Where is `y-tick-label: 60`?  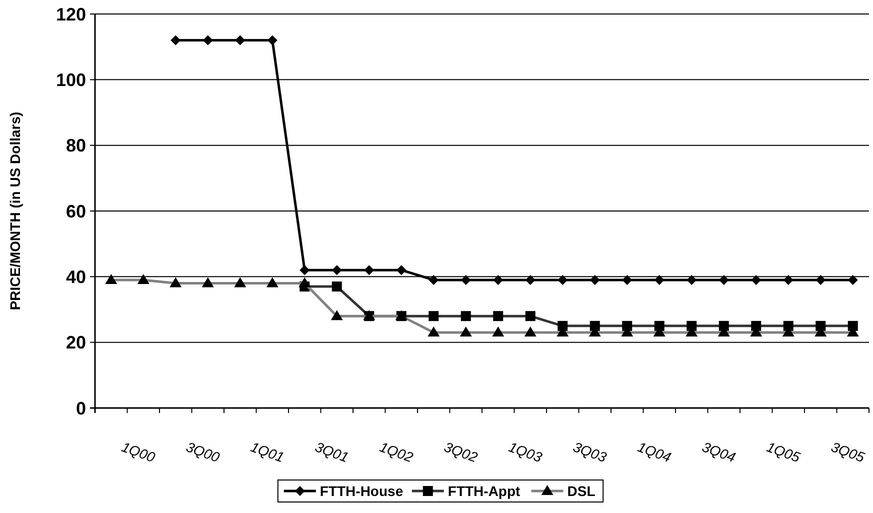 y-tick-label: 60 is located at coordinates (76, 211).